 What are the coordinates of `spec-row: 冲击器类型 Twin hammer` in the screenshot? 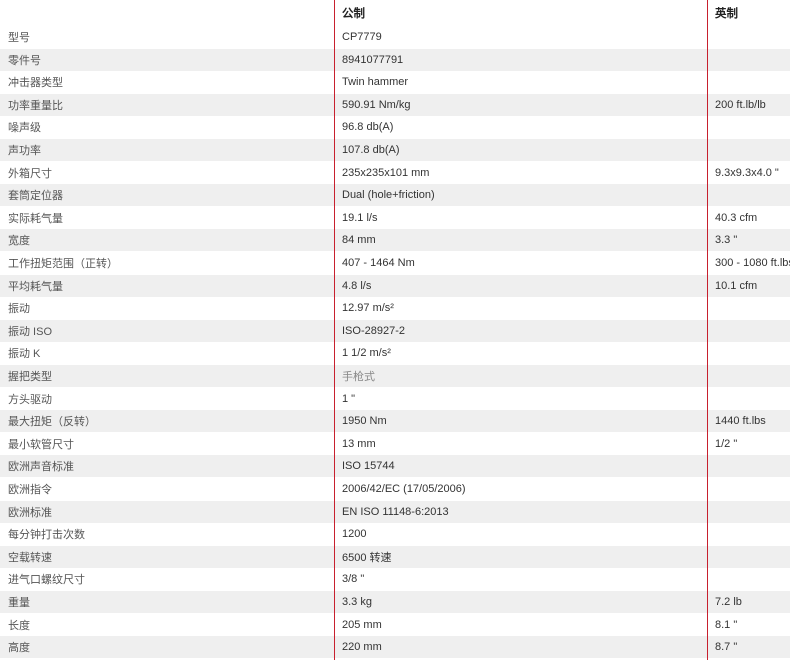 It's located at (395, 82).